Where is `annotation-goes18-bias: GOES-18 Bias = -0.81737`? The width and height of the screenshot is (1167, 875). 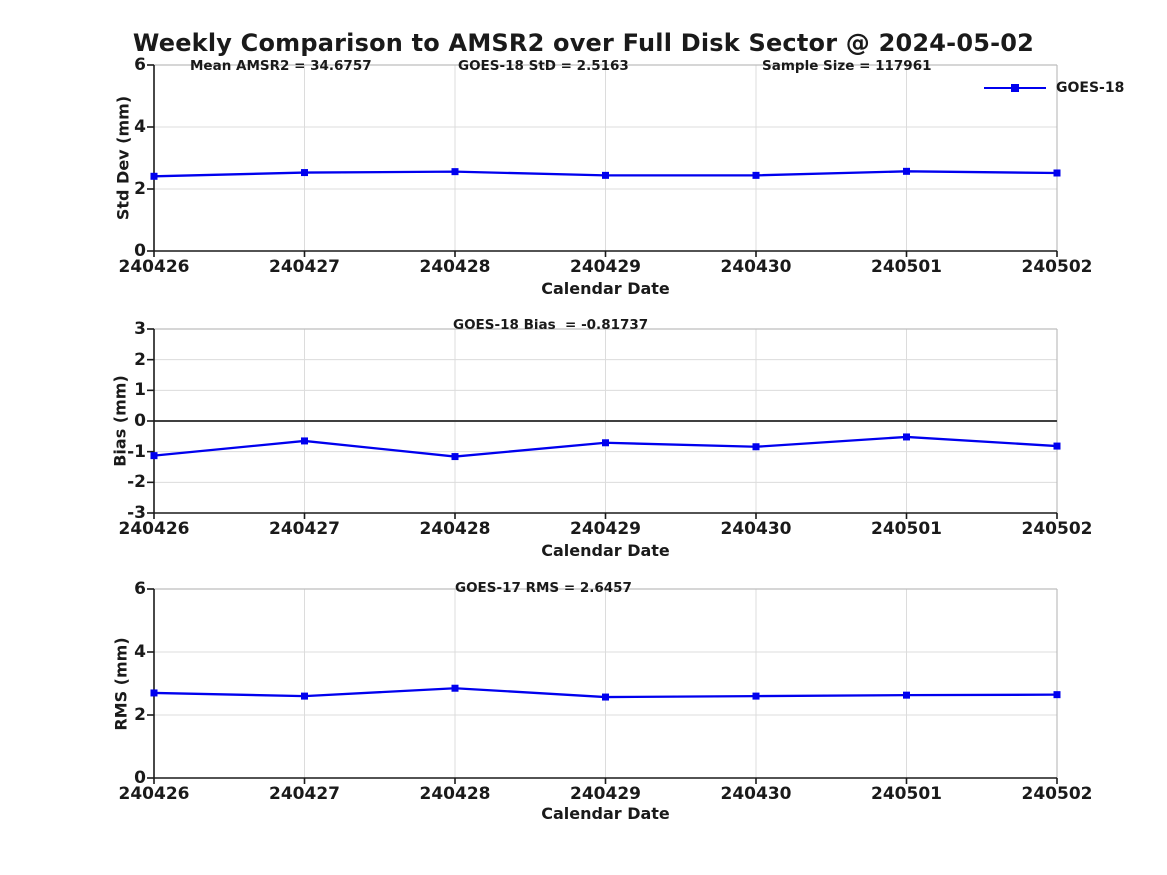 annotation-goes18-bias: GOES-18 Bias = -0.81737 is located at coordinates (551, 325).